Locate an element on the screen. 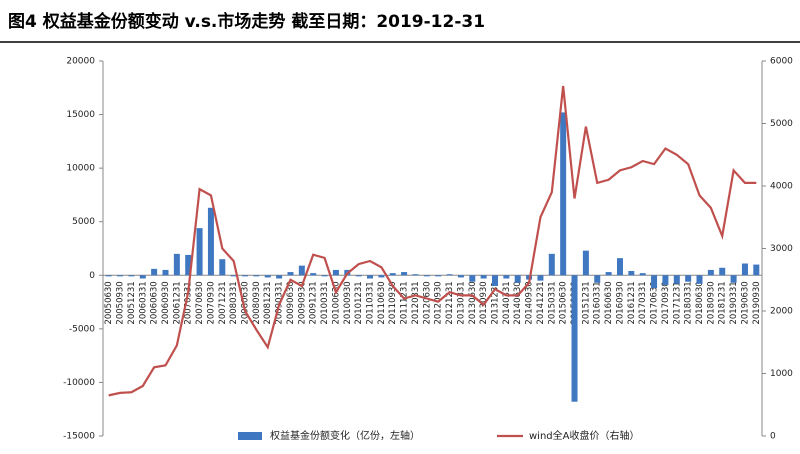 This screenshot has height=454, width=800. chart-title: 图4 权益基金份额变动 v.s.市场走势 截至日期：2019-12-31 is located at coordinates (246, 21).